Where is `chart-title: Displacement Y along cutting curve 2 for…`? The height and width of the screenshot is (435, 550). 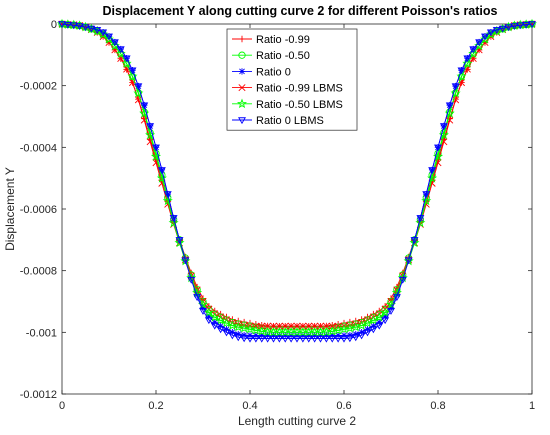
chart-title: Displacement Y along cutting curve 2 for… is located at coordinates (300, 11).